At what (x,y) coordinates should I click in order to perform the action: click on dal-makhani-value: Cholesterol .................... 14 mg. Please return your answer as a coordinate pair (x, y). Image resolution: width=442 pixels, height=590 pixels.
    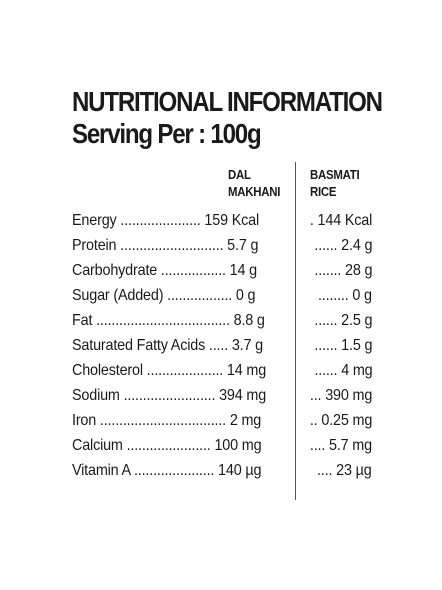
    Looking at the image, I should click on (169, 370).